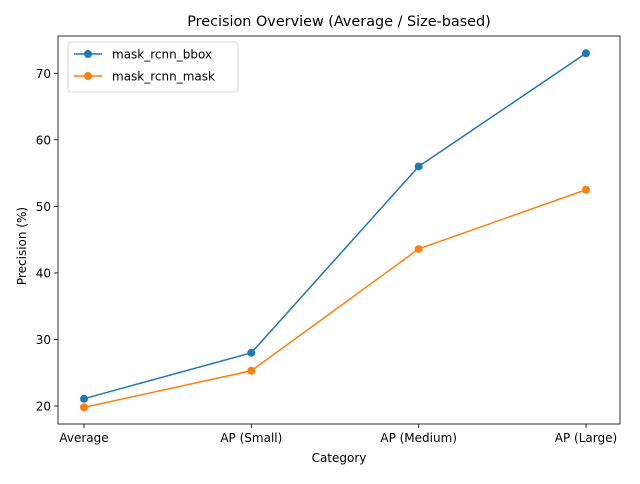 Image resolution: width=640 pixels, height=484 pixels. Describe the element at coordinates (22, 246) in the screenshot. I see `y-axis-label: Precision (%)` at that location.